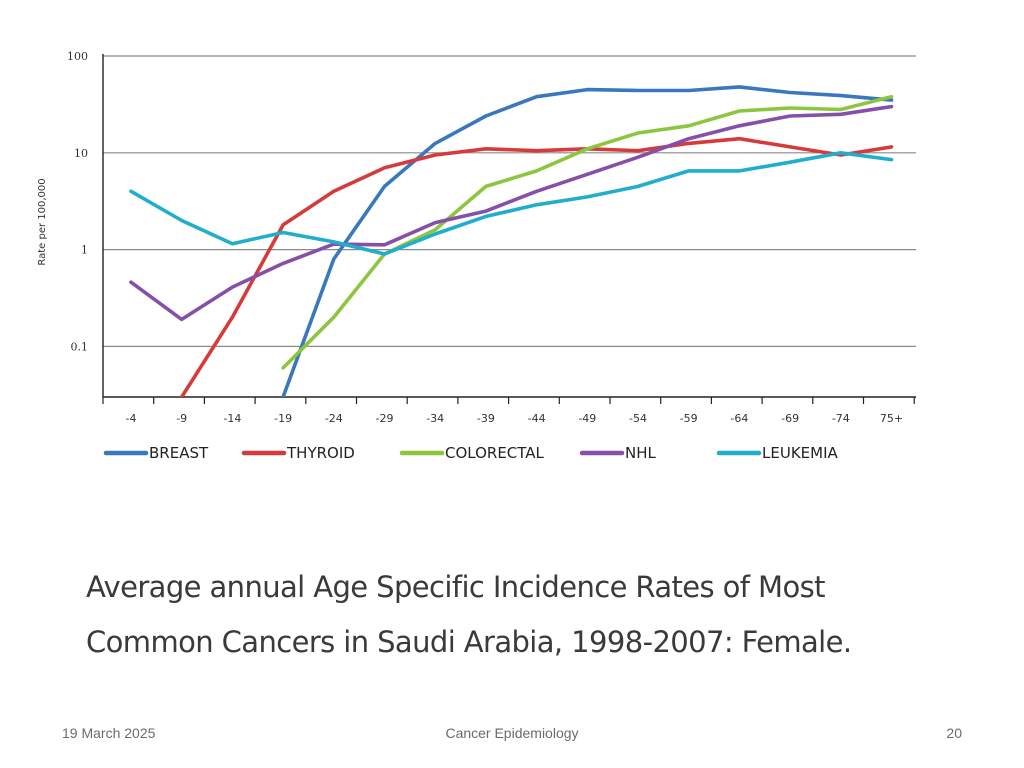 This screenshot has width=1024, height=768. What do you see at coordinates (841, 418) in the screenshot?
I see `x-tick-label: -74` at bounding box center [841, 418].